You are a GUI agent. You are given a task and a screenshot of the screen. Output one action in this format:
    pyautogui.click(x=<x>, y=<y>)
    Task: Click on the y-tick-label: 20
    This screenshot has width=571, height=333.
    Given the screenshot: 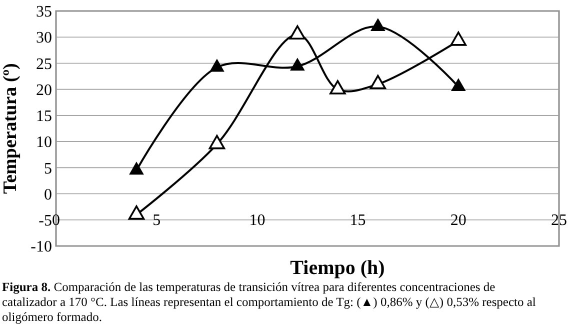 What is the action you would take?
    pyautogui.click(x=44, y=90)
    